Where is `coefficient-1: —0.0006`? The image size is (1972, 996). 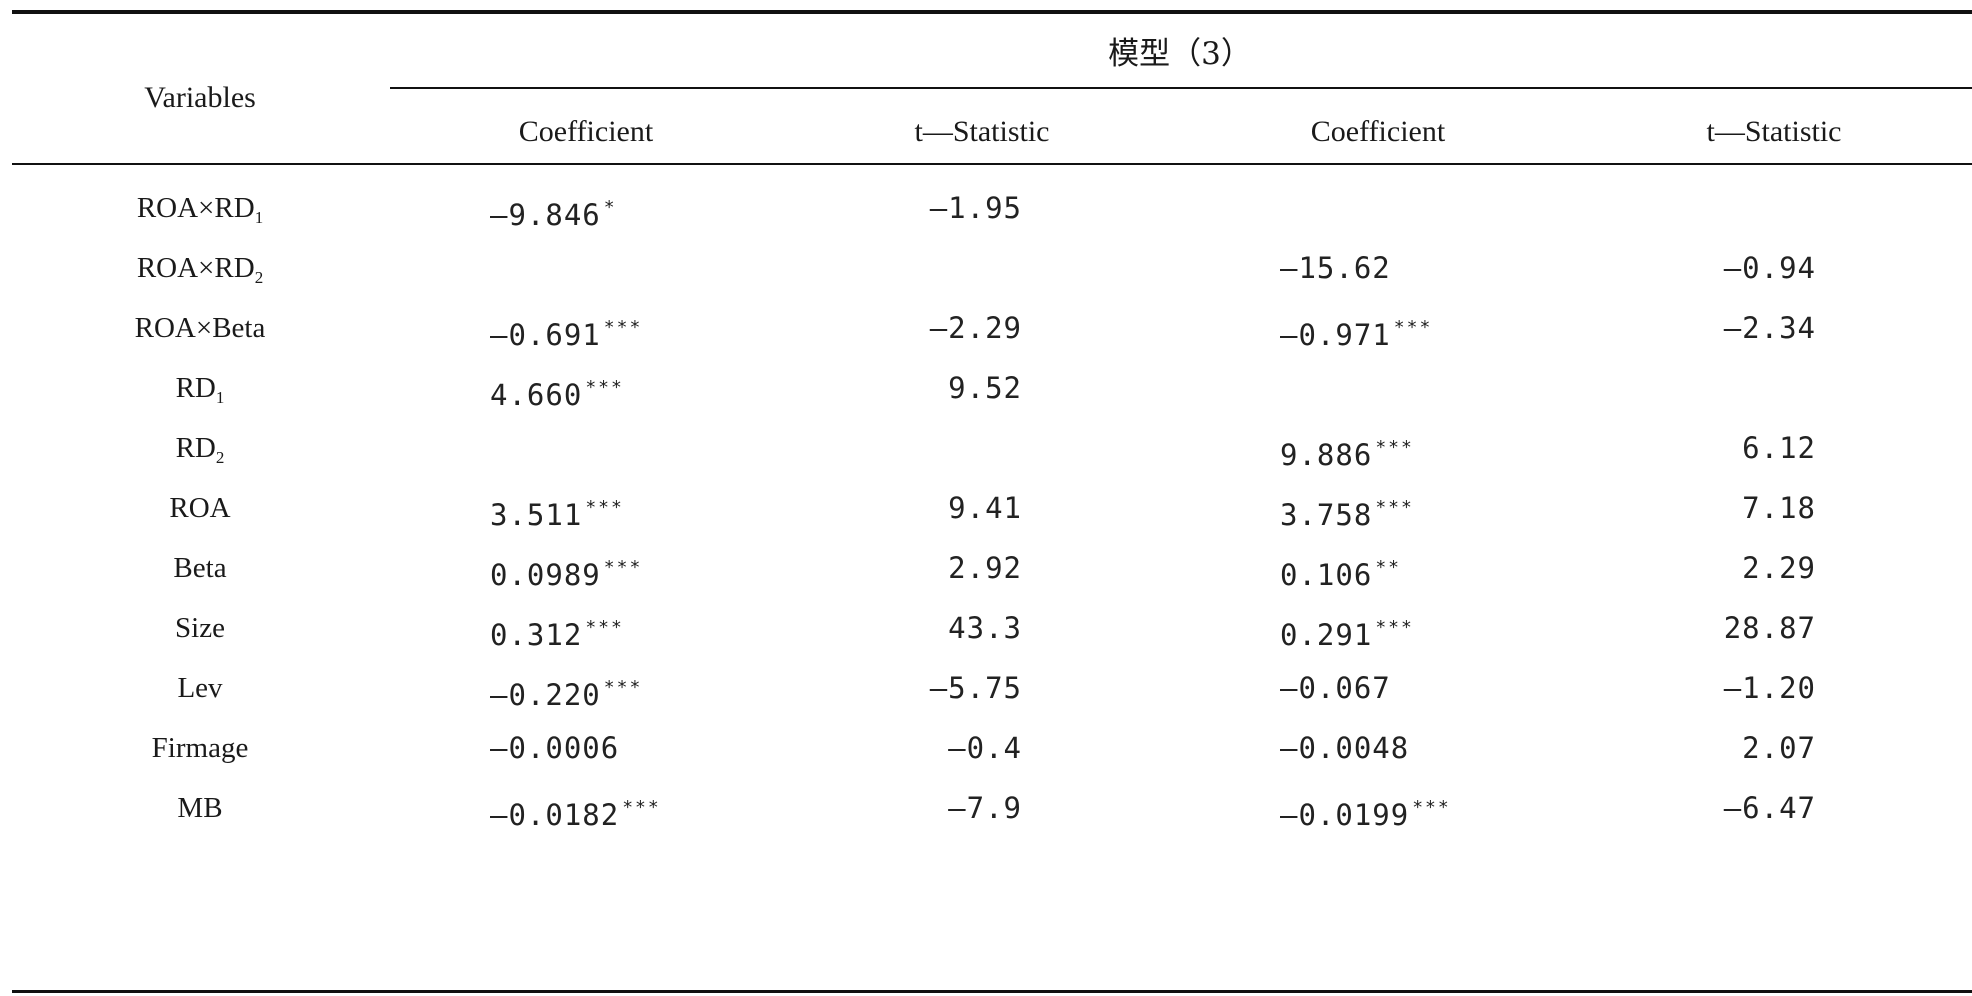 coefficient-1: —0.0006 is located at coordinates (555, 748).